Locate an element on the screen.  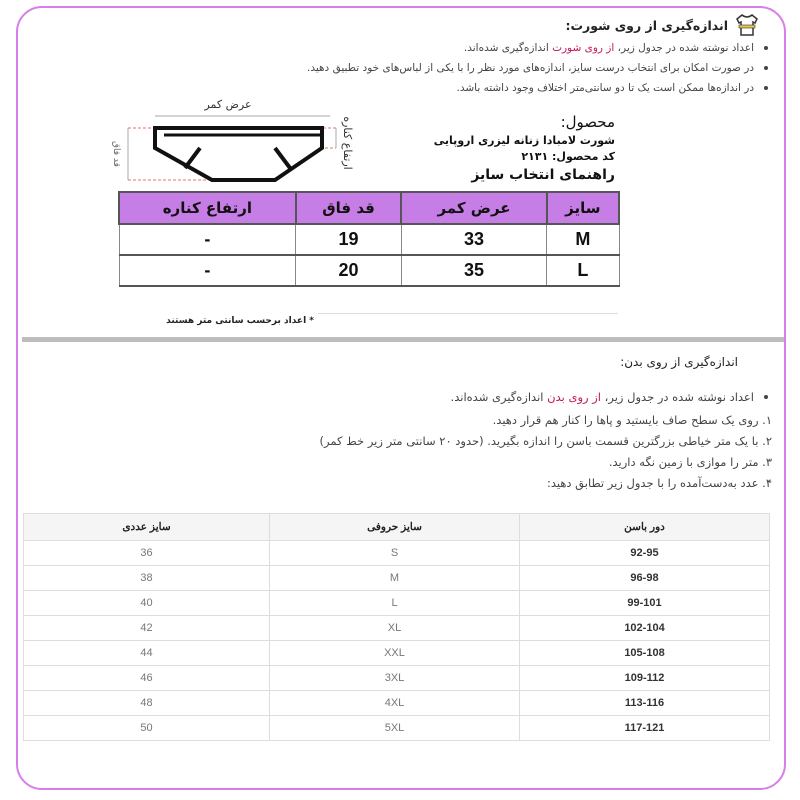
table-cell: 4XL is located at coordinates (394, 703).